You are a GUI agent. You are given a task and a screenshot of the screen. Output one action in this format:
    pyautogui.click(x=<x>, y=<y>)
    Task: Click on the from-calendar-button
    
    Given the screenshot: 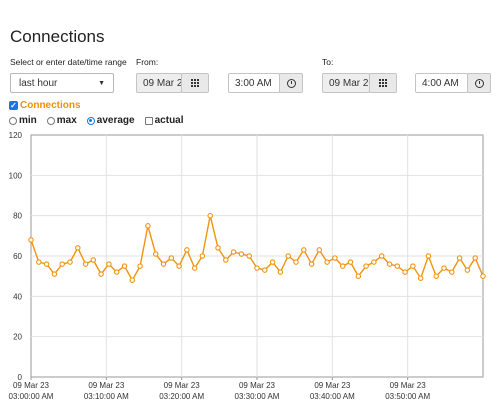 What is the action you would take?
    pyautogui.click(x=195, y=83)
    